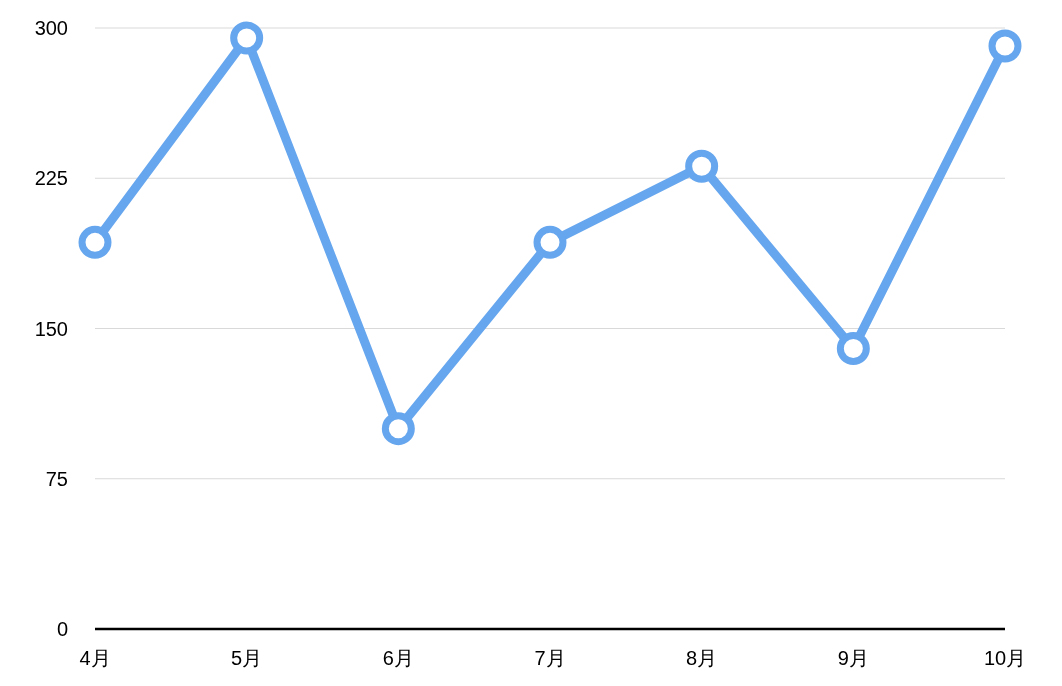 The height and width of the screenshot is (686, 1062). I want to click on y-tick-label: 300, so click(51, 28).